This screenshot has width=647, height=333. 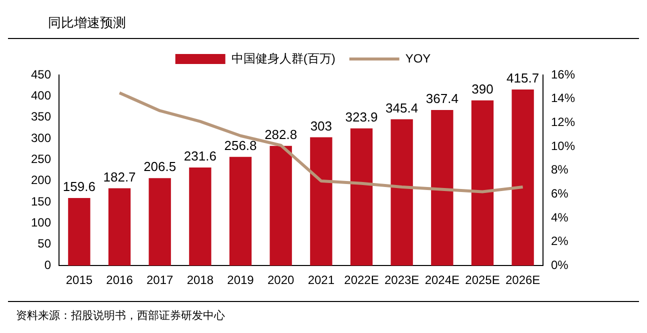 I want to click on y2-tick-label: 14%, so click(x=563, y=98).